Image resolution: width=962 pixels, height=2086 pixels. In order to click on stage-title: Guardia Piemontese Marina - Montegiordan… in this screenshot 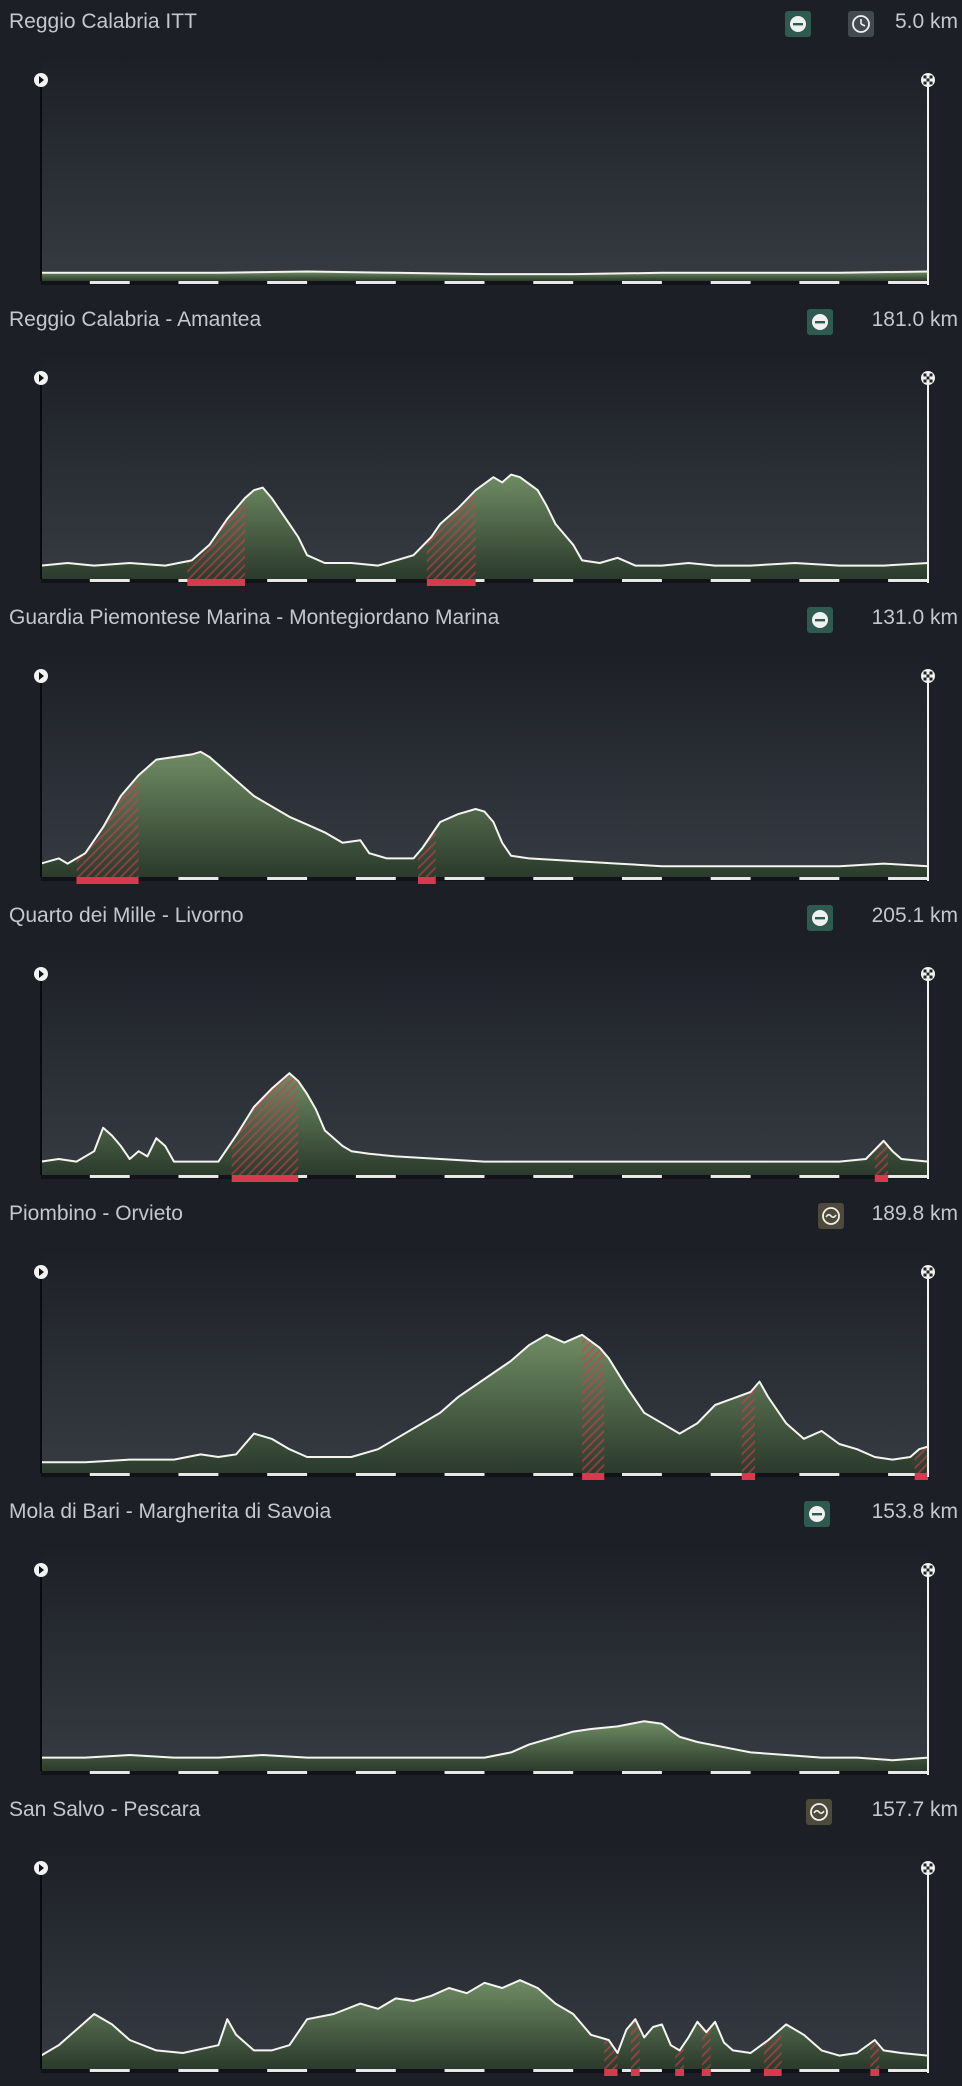, I will do `click(254, 617)`.